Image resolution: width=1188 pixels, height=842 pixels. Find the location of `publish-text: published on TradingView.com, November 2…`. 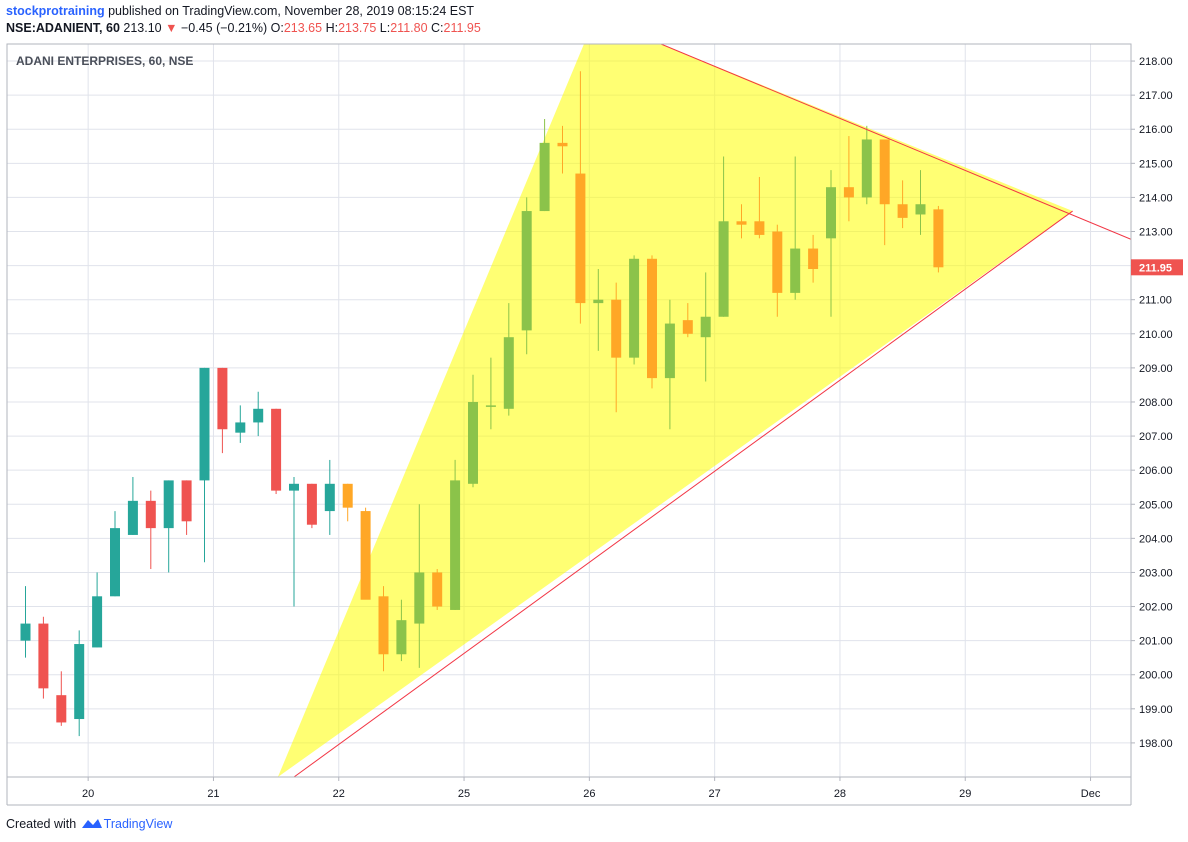

publish-text: published on TradingView.com, November 2… is located at coordinates (289, 11).